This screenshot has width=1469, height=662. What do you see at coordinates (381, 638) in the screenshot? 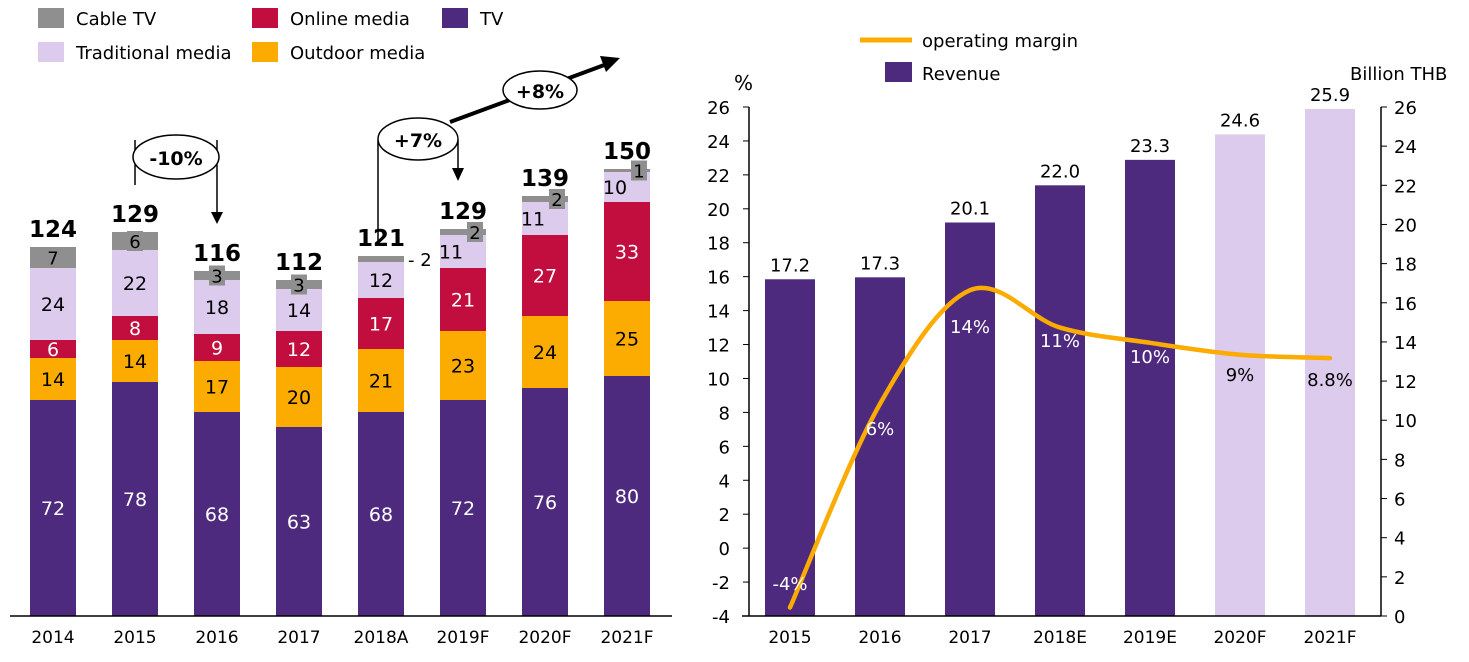
I see `x-tick-label: 2018A` at bounding box center [381, 638].